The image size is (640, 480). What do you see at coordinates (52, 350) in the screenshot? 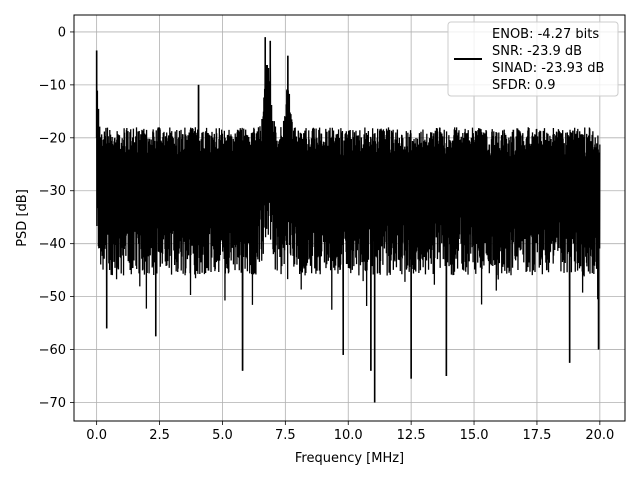
I see `y-tick-label: −60` at bounding box center [52, 350].